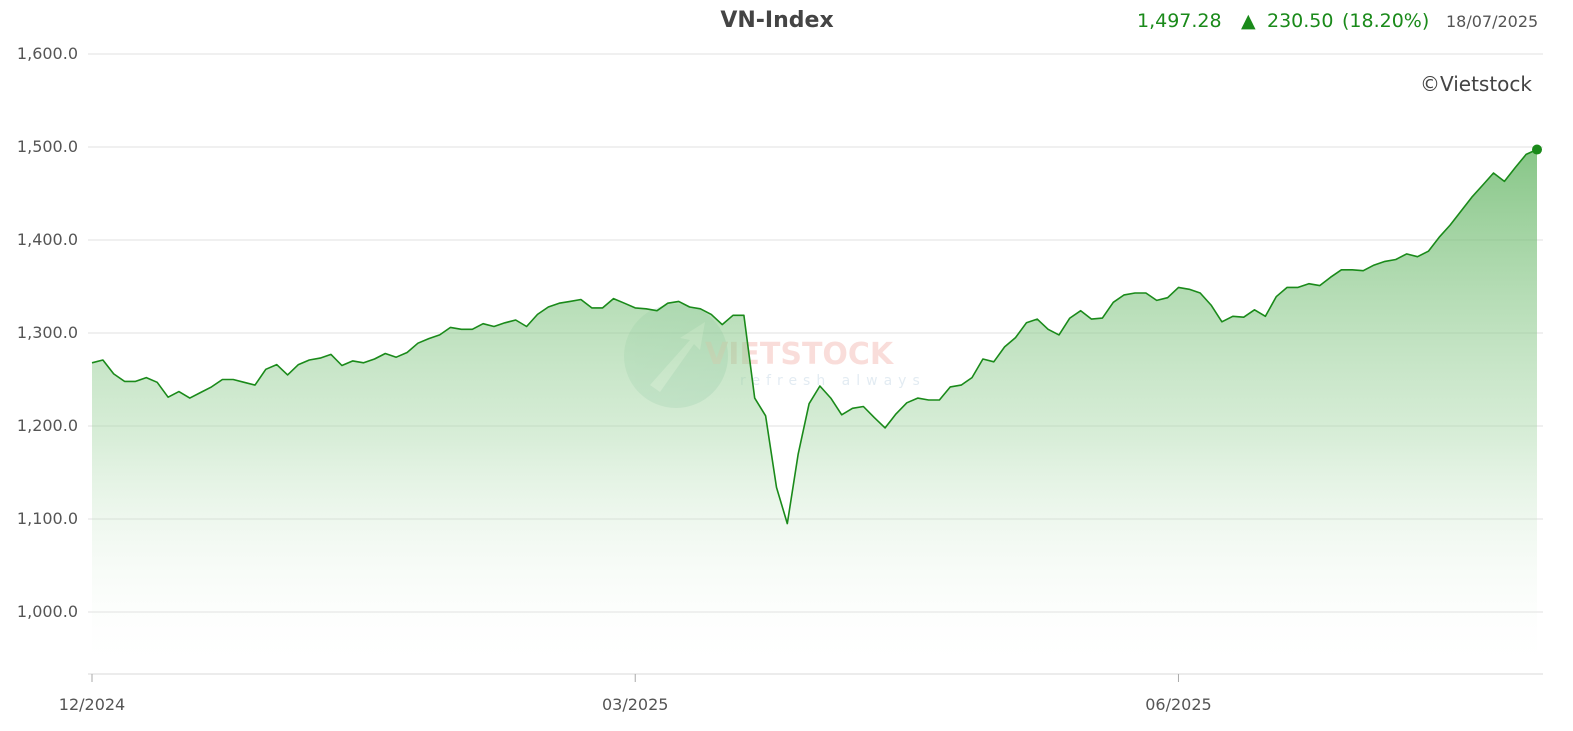 The height and width of the screenshot is (731, 1573). I want to click on change-percent: (18.20%), so click(1385, 21).